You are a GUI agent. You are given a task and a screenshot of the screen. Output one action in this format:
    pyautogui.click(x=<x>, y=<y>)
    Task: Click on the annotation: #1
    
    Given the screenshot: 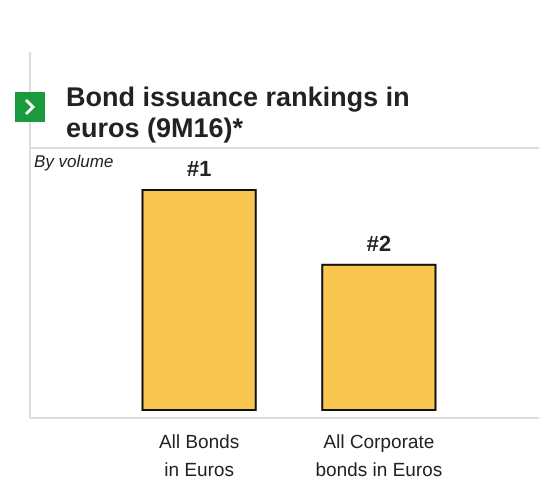 What is the action you would take?
    pyautogui.click(x=199, y=168)
    